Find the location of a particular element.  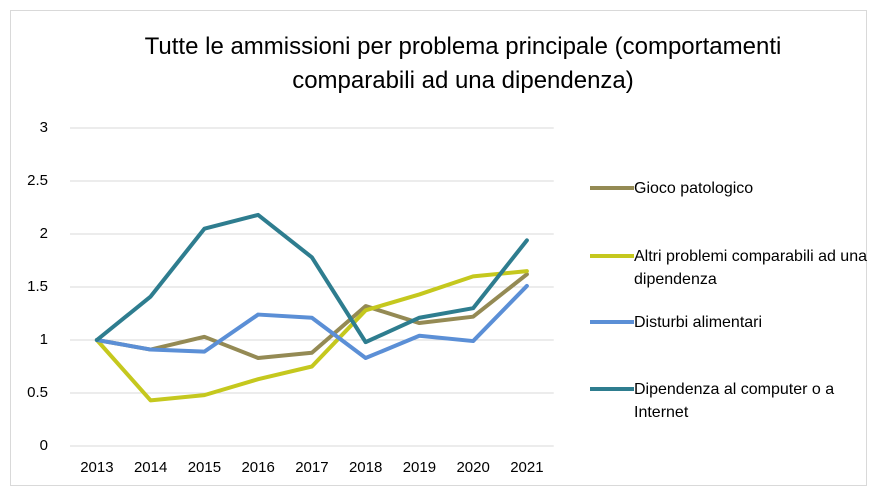

y-tick-label: 3 is located at coordinates (44, 127).